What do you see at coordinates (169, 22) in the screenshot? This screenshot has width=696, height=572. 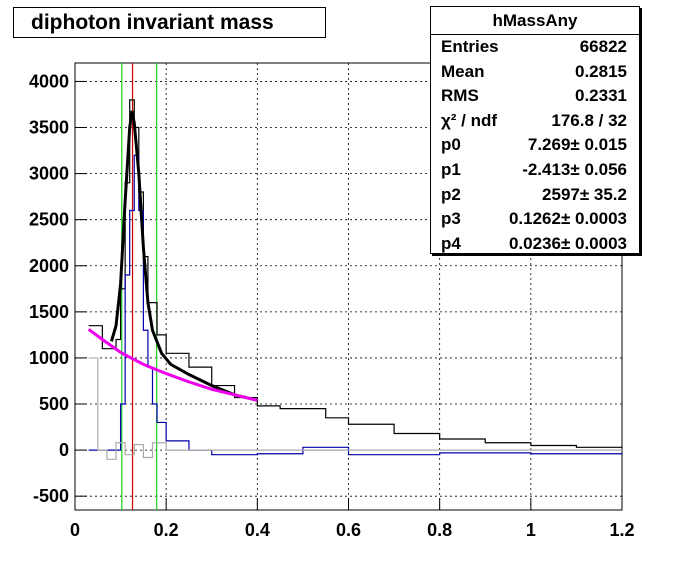 I see `chart-title: diphoton invariant mass` at bounding box center [169, 22].